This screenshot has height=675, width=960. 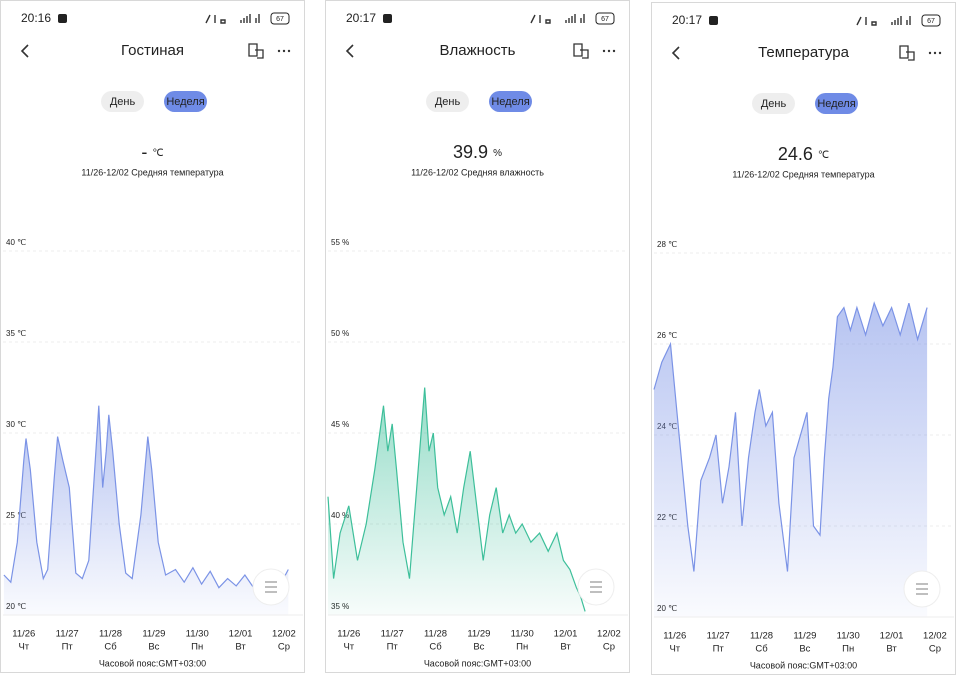 What do you see at coordinates (795, 154) in the screenshot?
I see `value: 24.6` at bounding box center [795, 154].